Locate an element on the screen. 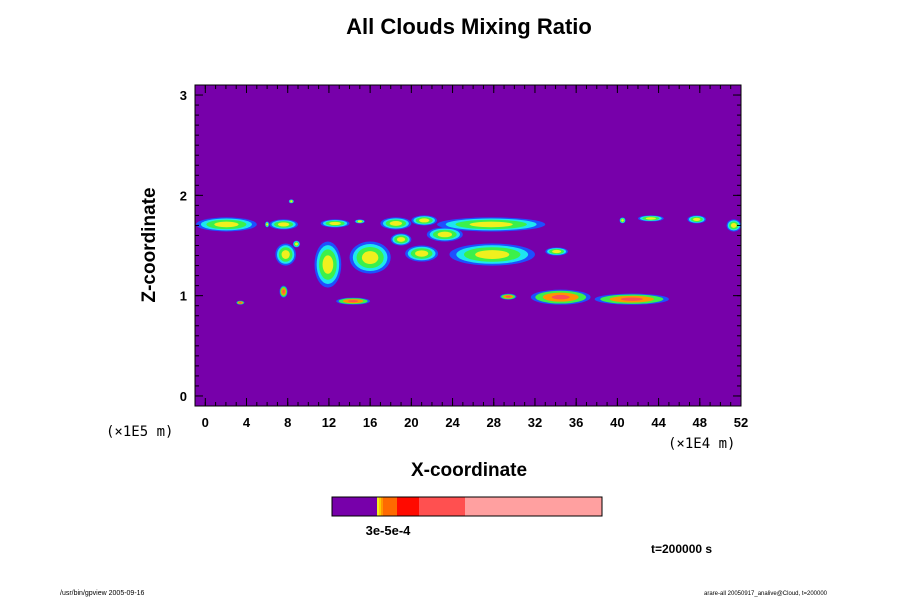  y-tick-label: 3 is located at coordinates (183, 95).